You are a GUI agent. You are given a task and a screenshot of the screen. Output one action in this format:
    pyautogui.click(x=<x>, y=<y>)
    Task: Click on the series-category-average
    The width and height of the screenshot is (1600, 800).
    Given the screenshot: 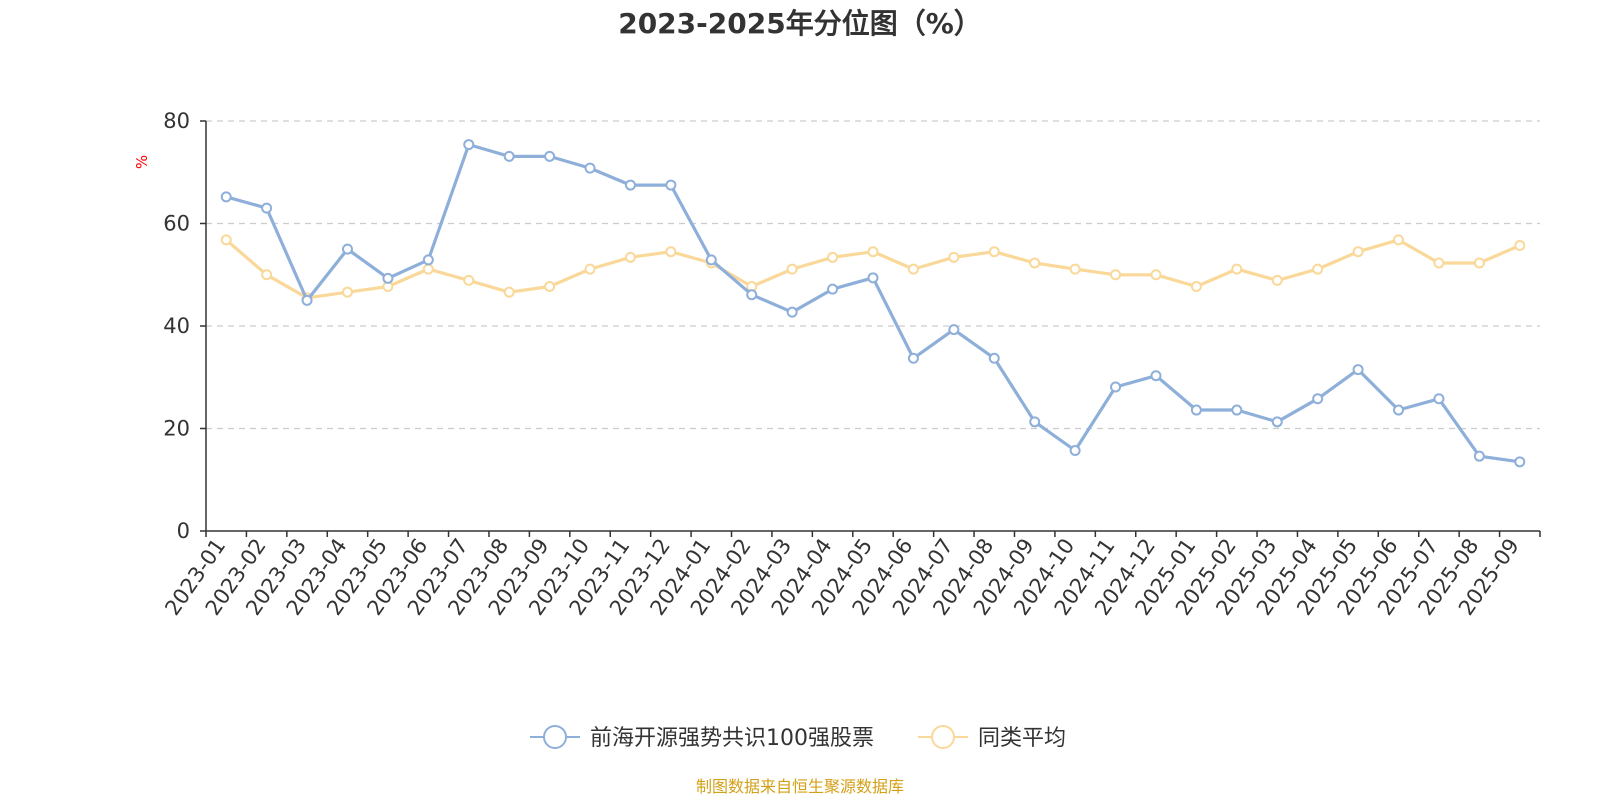 What is the action you would take?
    pyautogui.click(x=873, y=269)
    